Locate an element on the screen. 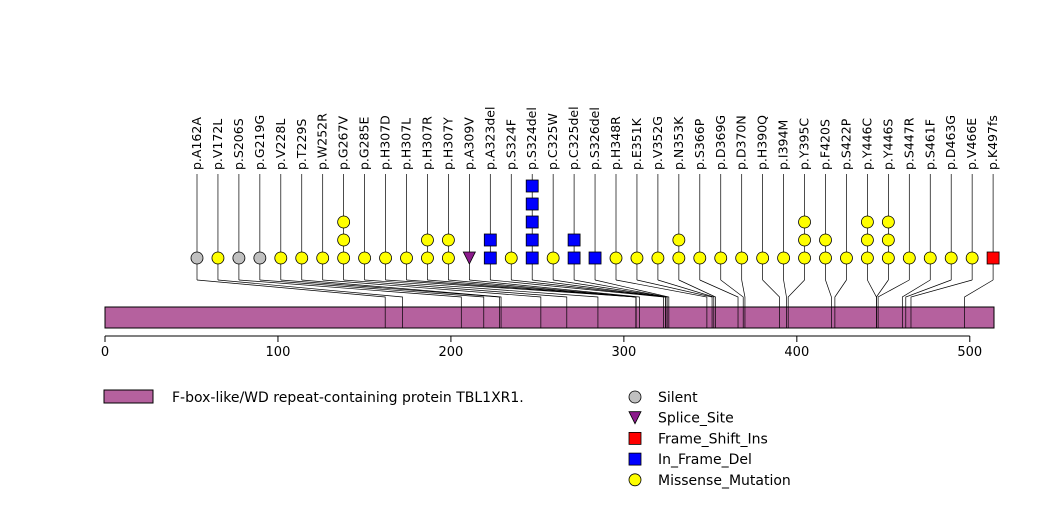 This screenshot has width=1047, height=524. x-axis-tick-label: 100 is located at coordinates (278, 352).